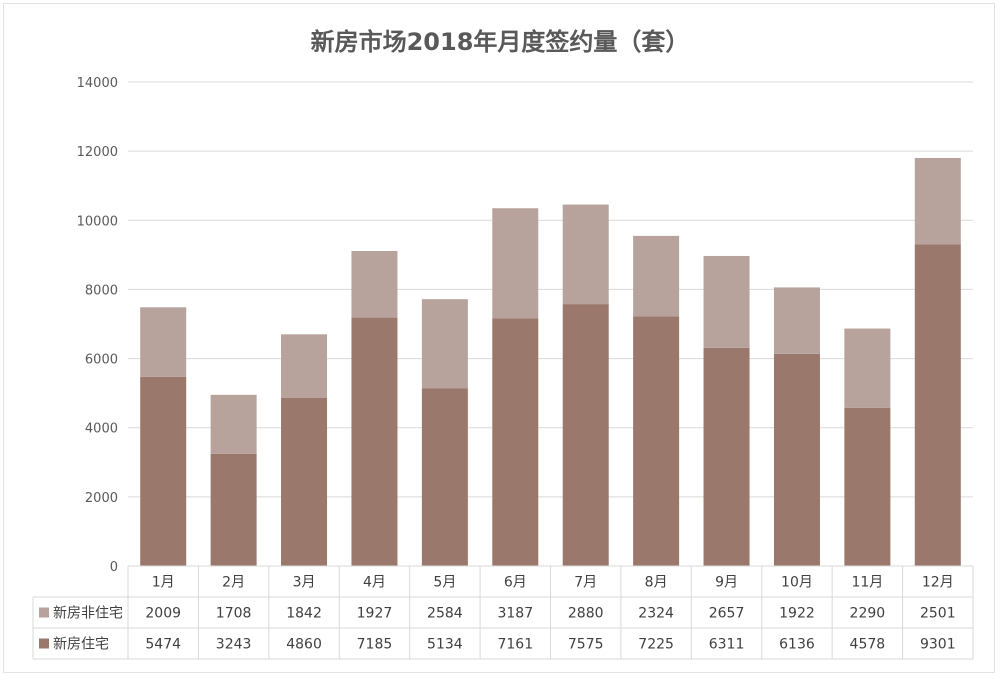 This screenshot has width=1000, height=679. What do you see at coordinates (445, 645) in the screenshot?
I see `data-label: 5134` at bounding box center [445, 645].